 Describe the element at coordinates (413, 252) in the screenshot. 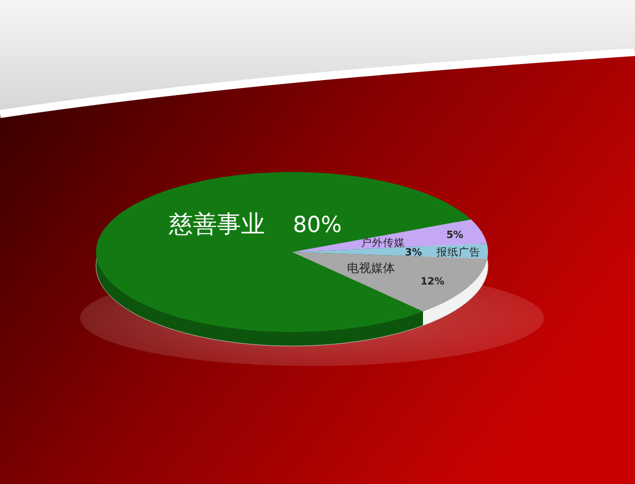

I see `value-label: 3%` at that location.